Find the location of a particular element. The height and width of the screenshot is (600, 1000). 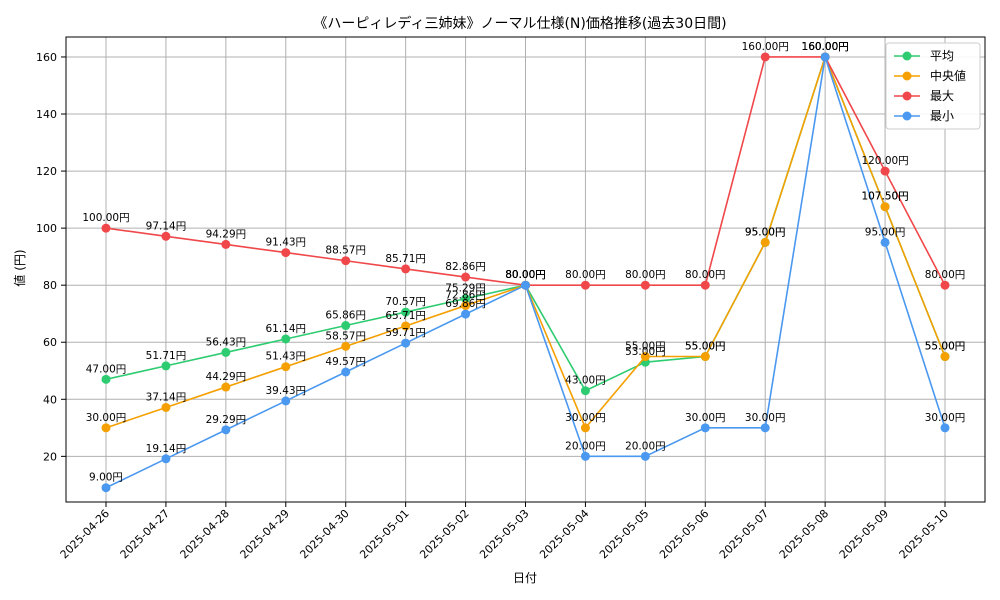

x-tick-label: 2025-05-06 is located at coordinates (684, 534).